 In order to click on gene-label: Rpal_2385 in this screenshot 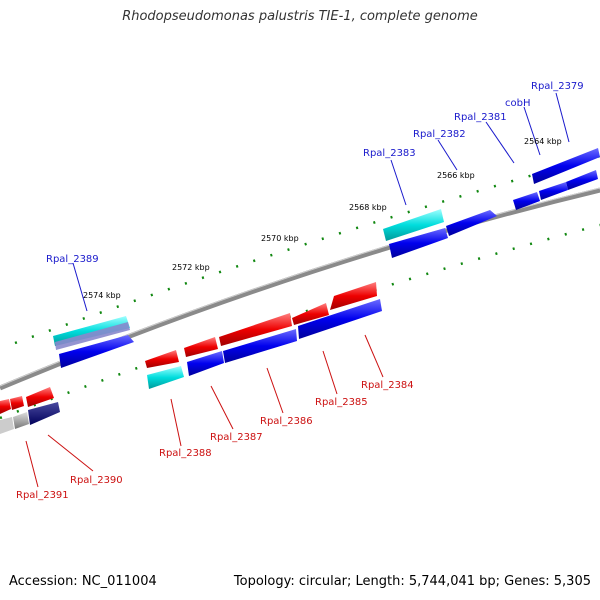, I will do `click(341, 402)`.